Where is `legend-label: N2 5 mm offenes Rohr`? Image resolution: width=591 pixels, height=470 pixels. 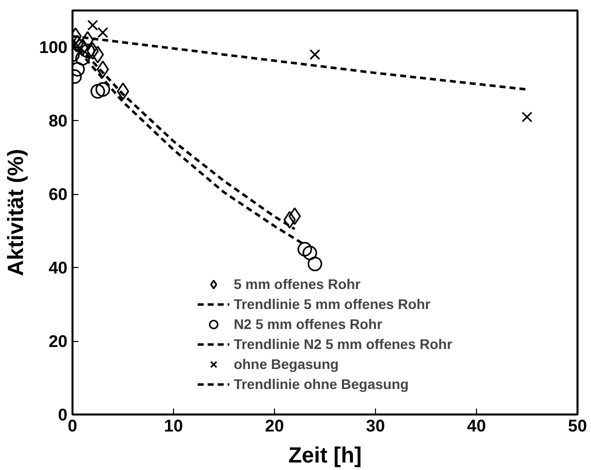 legend-label: N2 5 mm offenes Rohr is located at coordinates (308, 324).